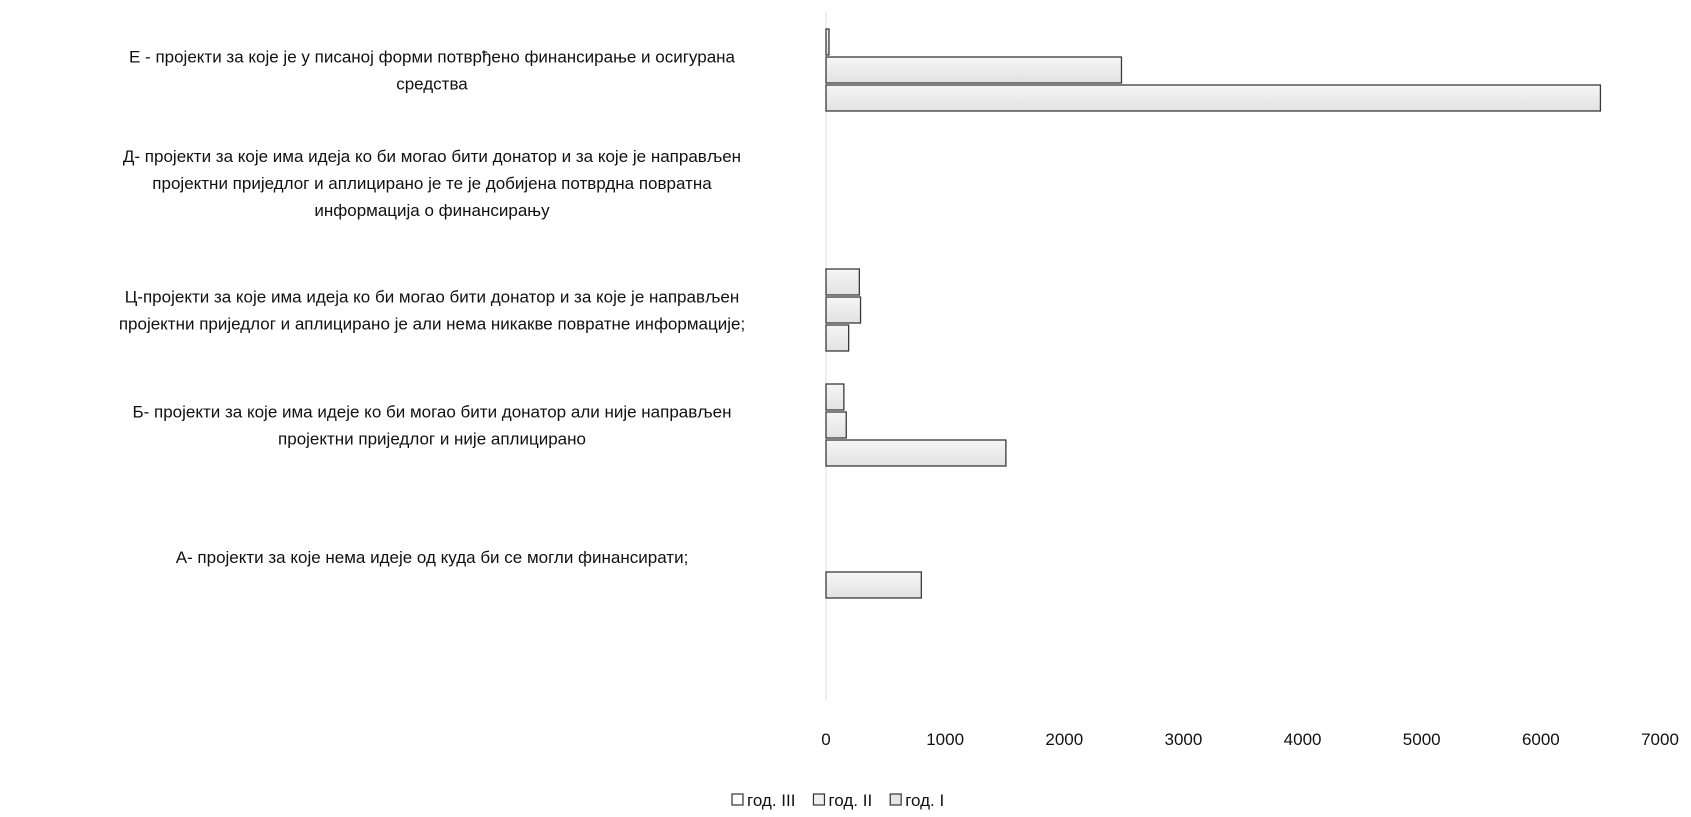  Describe the element at coordinates (1303, 739) in the screenshot. I see `x-tick-label-4000: 4000` at that location.